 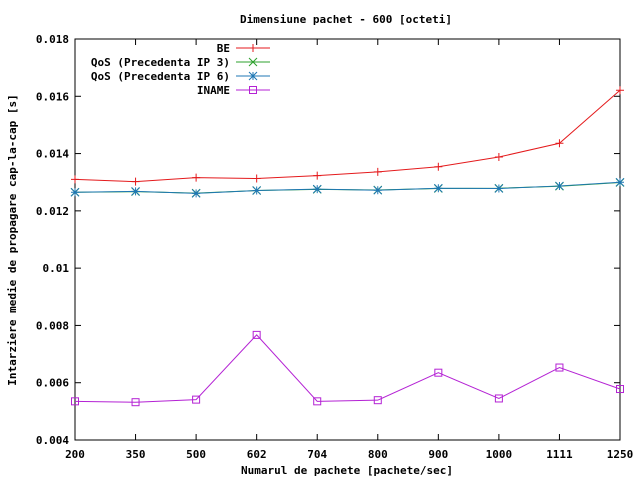 I want to click on y-tick-label: 0.008, so click(x=52, y=325).